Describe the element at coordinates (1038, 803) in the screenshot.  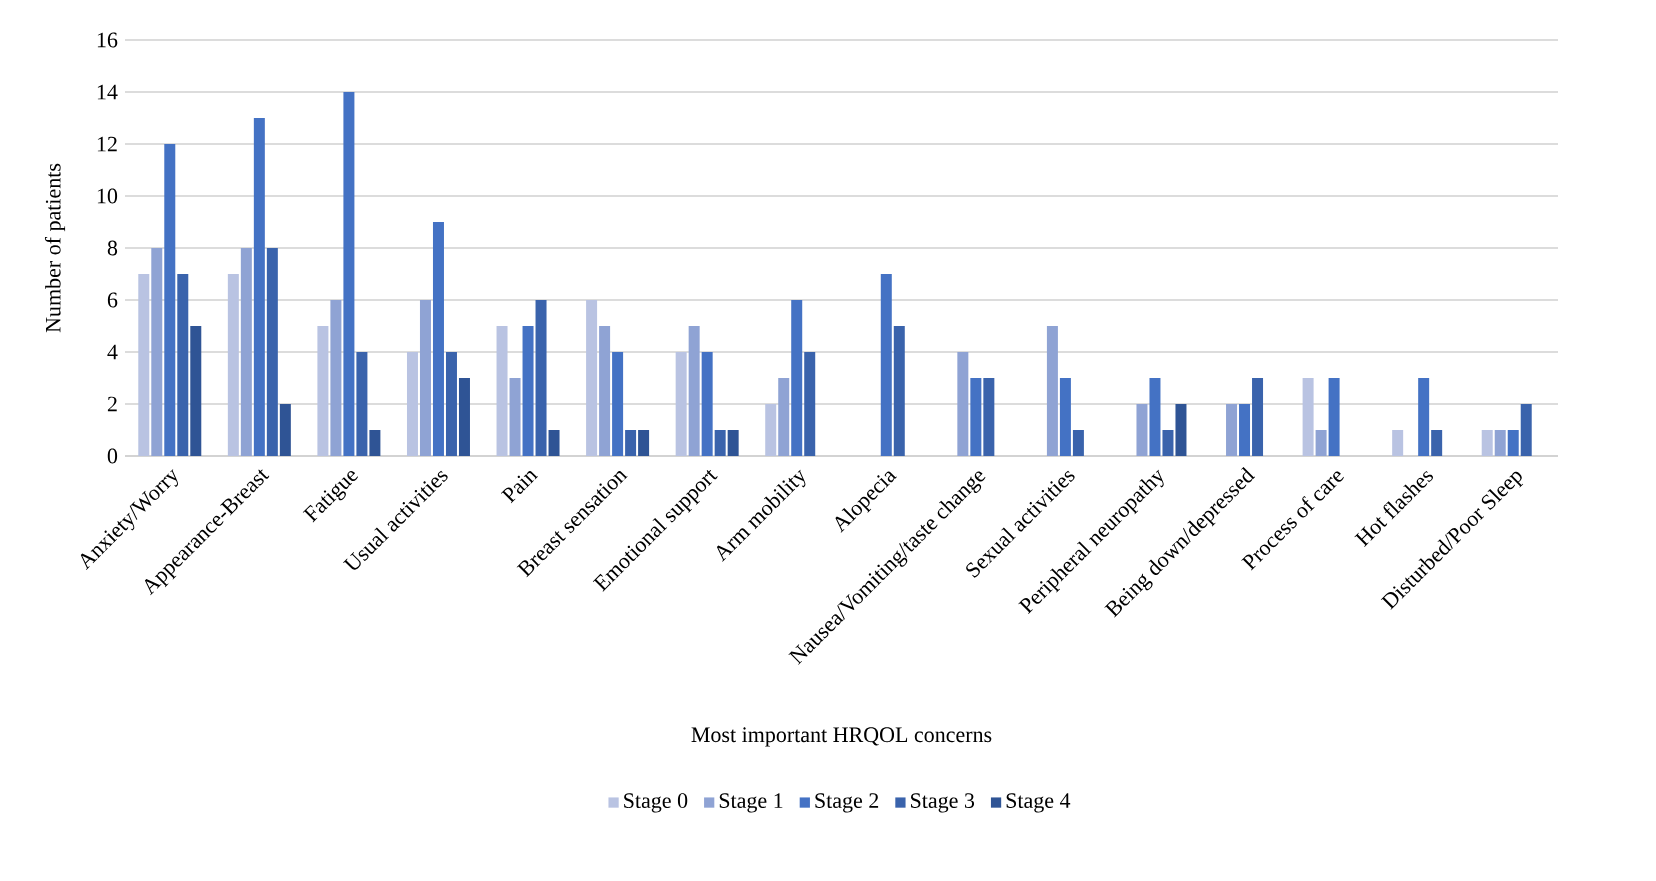
I see `legend-label: Stage 4` at that location.